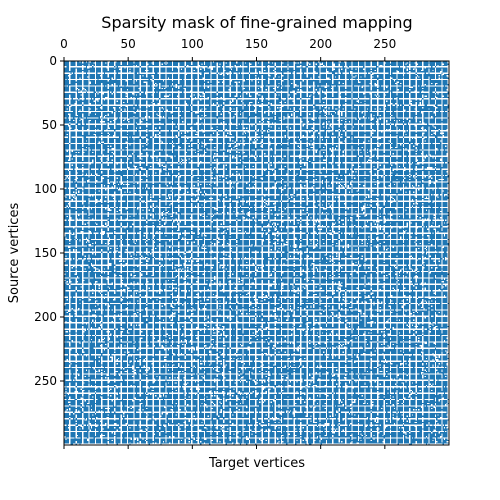 This screenshot has height=500, width=500. Describe the element at coordinates (224, 447) in the screenshot. I see `x-axis-bottom-ticks` at that location.